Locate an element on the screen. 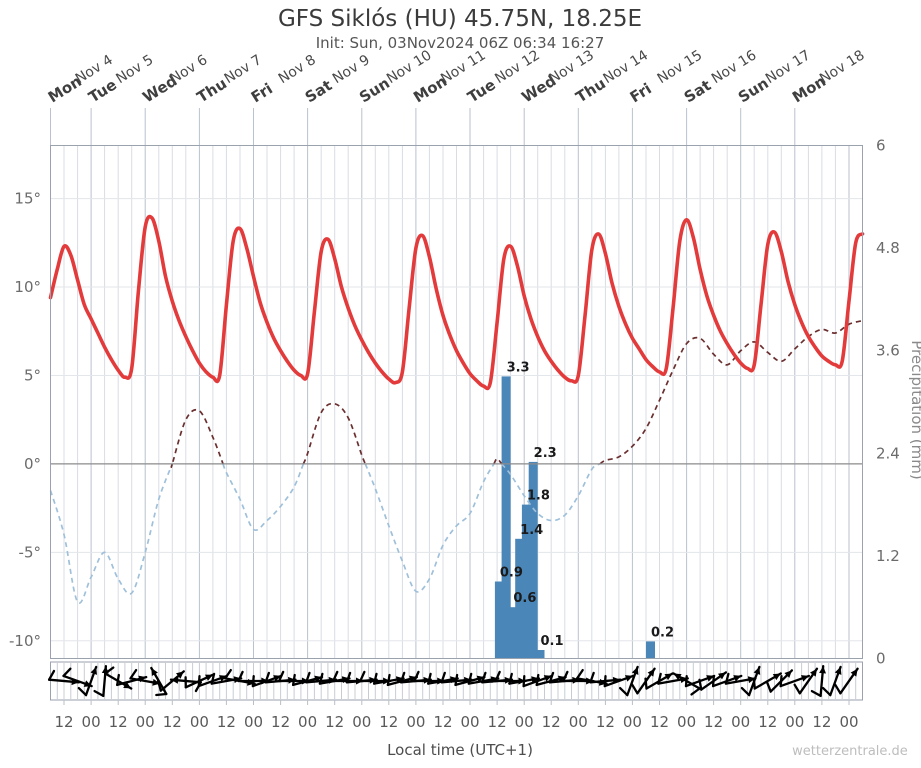 The width and height of the screenshot is (921, 768). day-name: Tue is located at coordinates (481, 90).